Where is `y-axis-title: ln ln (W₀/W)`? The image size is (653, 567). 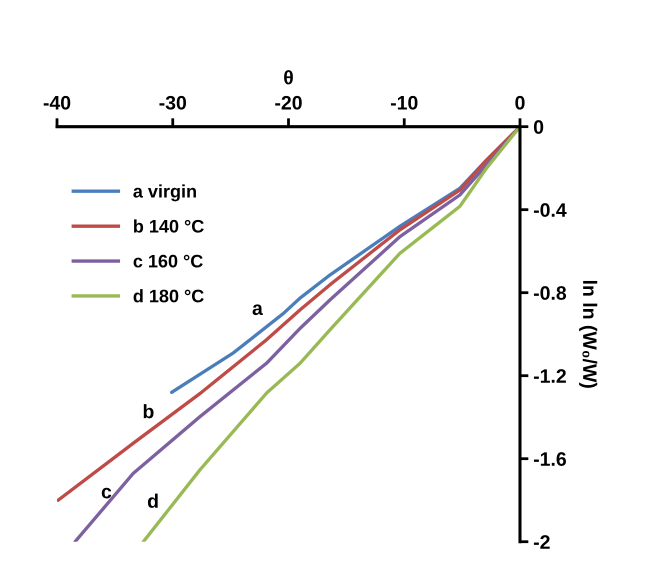
y-axis-title: ln ln (W₀/W) is located at coordinates (588, 334).